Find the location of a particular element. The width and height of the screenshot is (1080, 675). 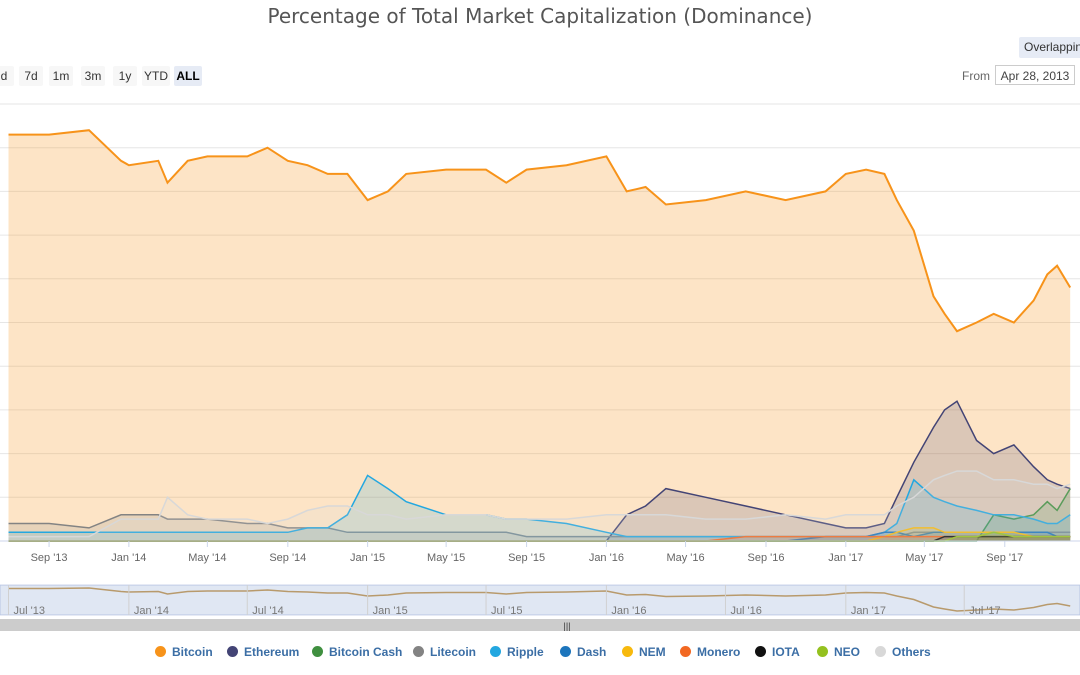

legend-item-litecoin: Litecoin is located at coordinates (444, 652).